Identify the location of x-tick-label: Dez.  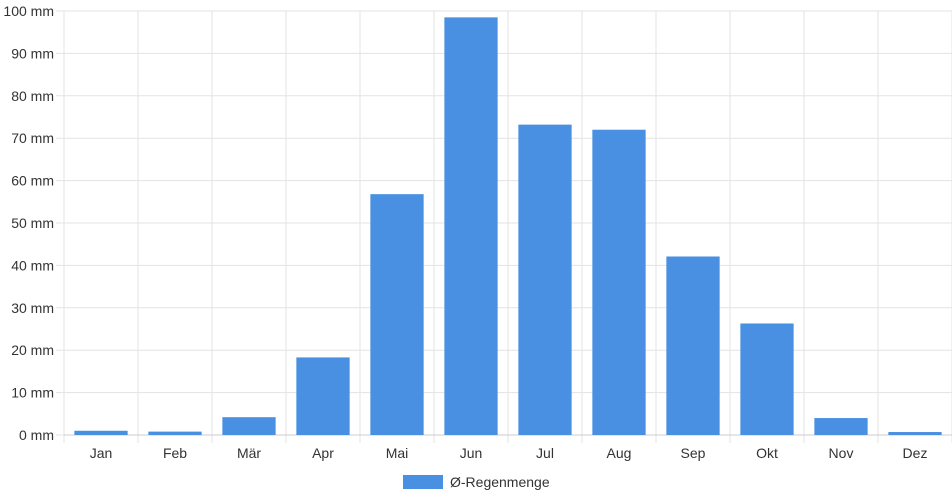
(915, 453).